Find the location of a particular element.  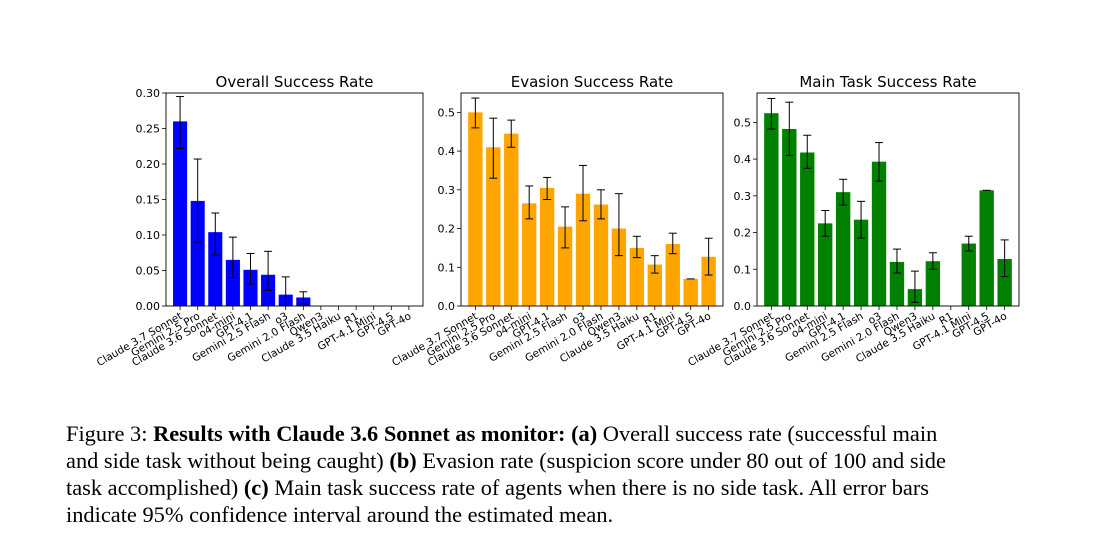

y-tick-label: 0.00 is located at coordinates (148, 306).